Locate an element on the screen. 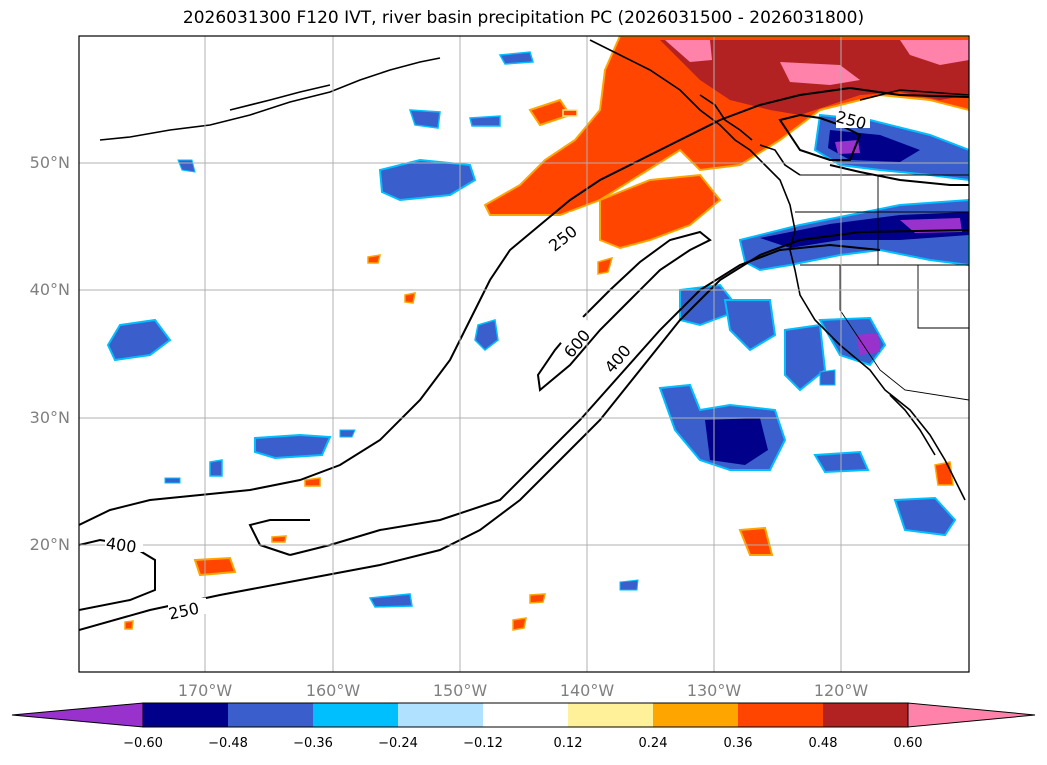  lat-label-20n: 20°N is located at coordinates (49, 544).